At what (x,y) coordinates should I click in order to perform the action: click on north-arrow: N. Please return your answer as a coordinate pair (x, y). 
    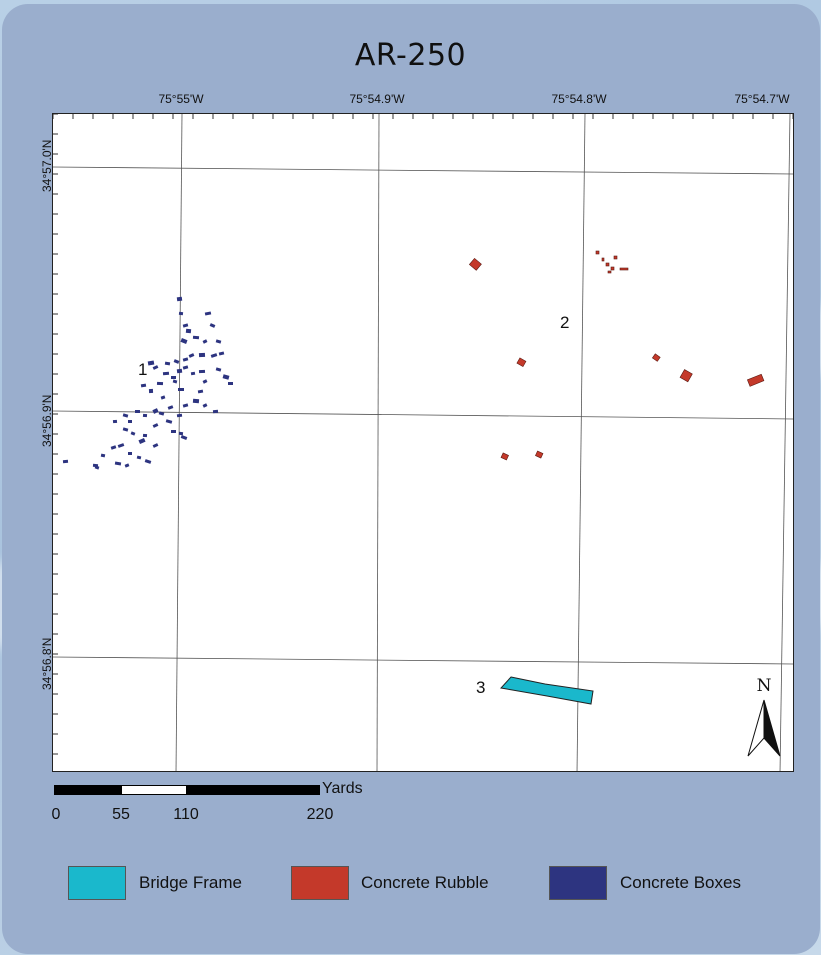
    Looking at the image, I should click on (764, 719).